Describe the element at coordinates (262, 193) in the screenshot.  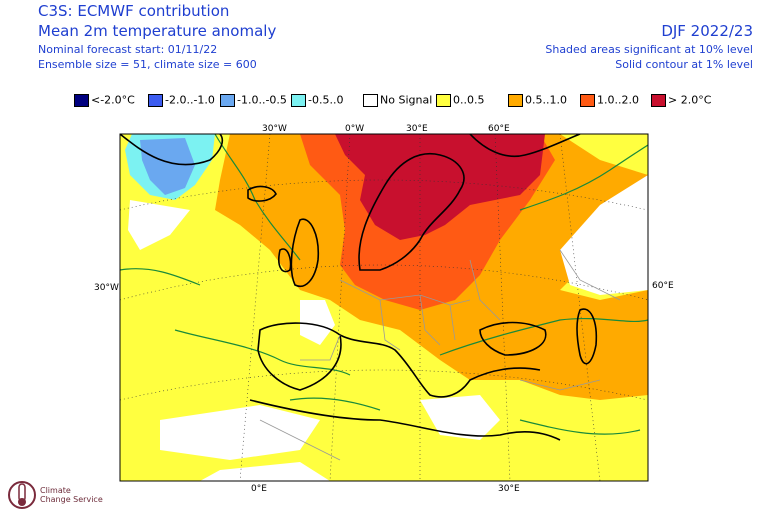
I see `coastline-iceland` at that location.